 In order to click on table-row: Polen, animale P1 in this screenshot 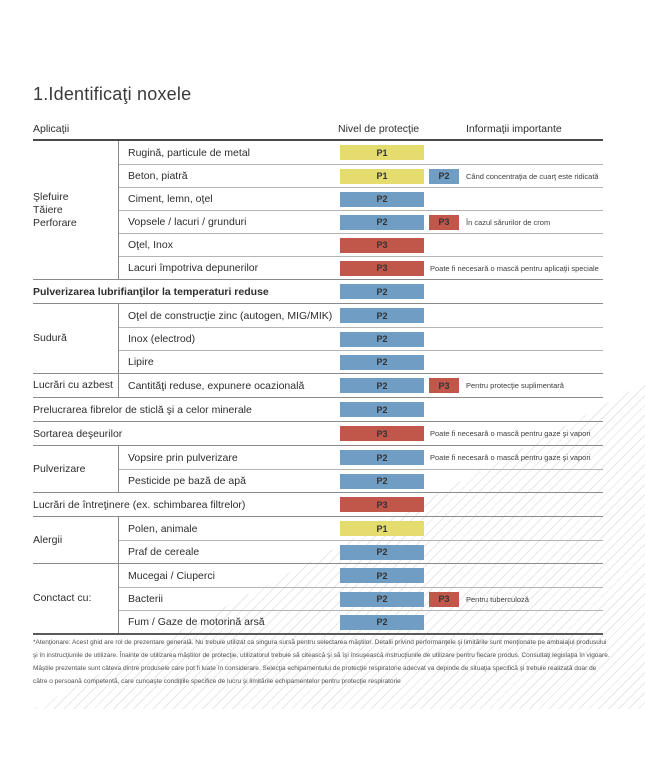, I will do `click(361, 528)`.